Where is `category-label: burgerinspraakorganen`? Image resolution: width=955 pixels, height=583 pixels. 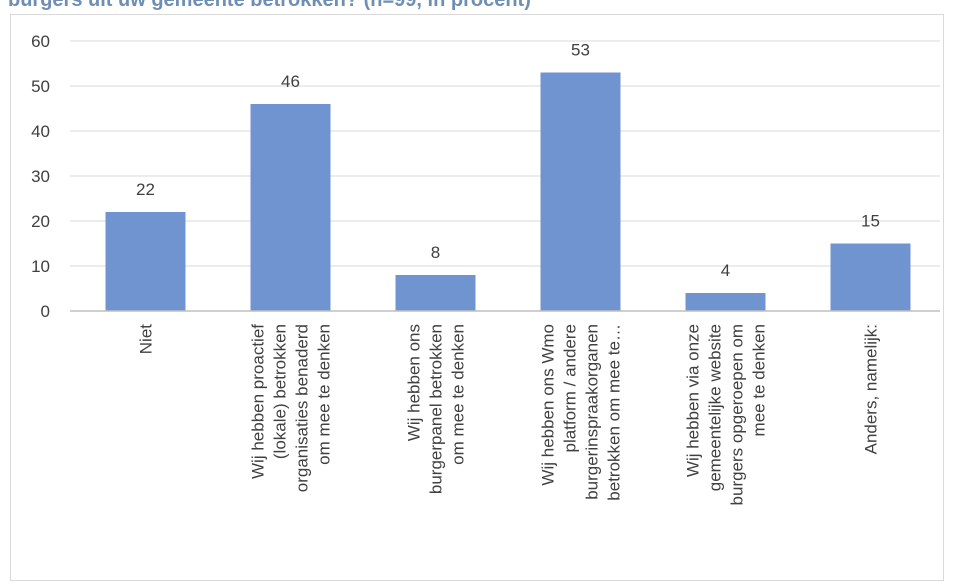
category-label: burgerinspraakorganen is located at coordinates (592, 412).